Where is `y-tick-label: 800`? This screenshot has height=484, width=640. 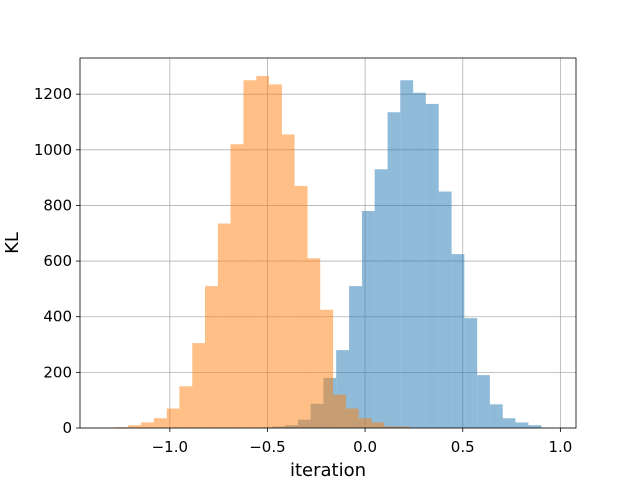
y-tick-label: 800 is located at coordinates (57, 205).